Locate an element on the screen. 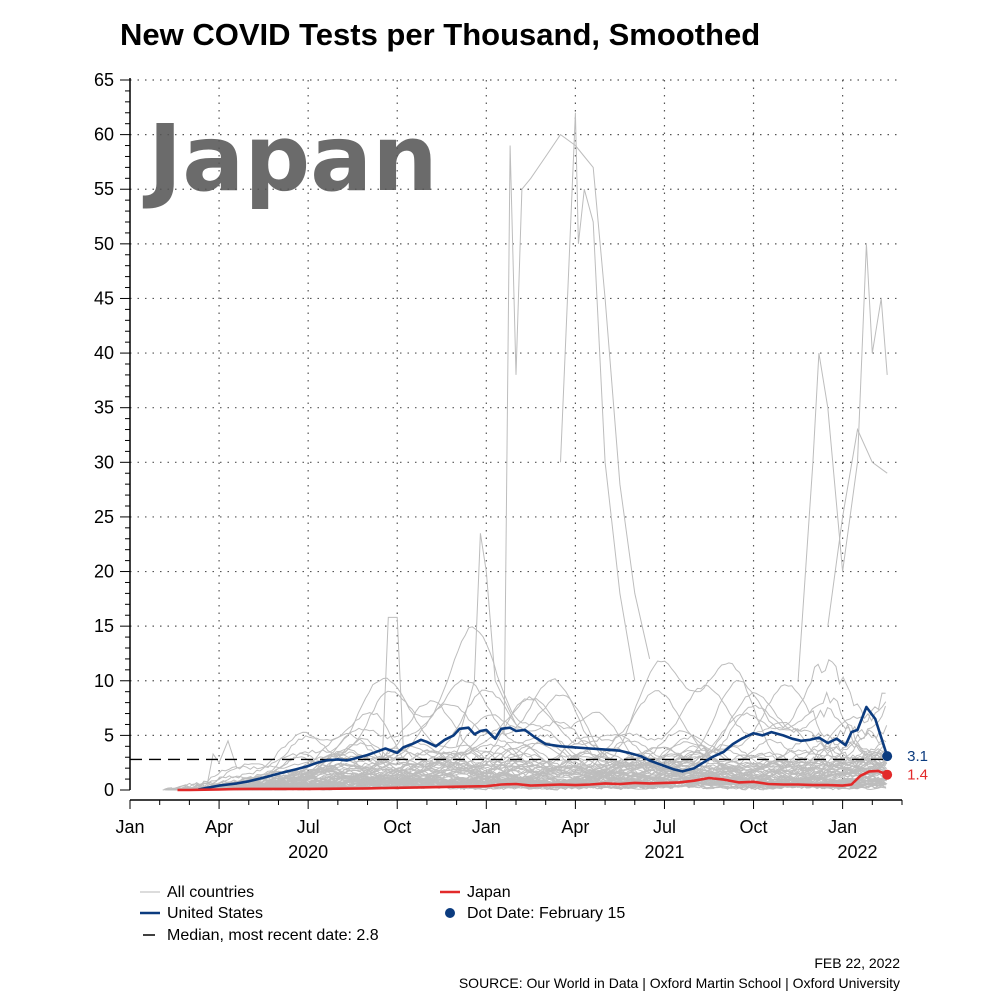 The image size is (1000, 1000). united-states-end-dot is located at coordinates (887, 756).